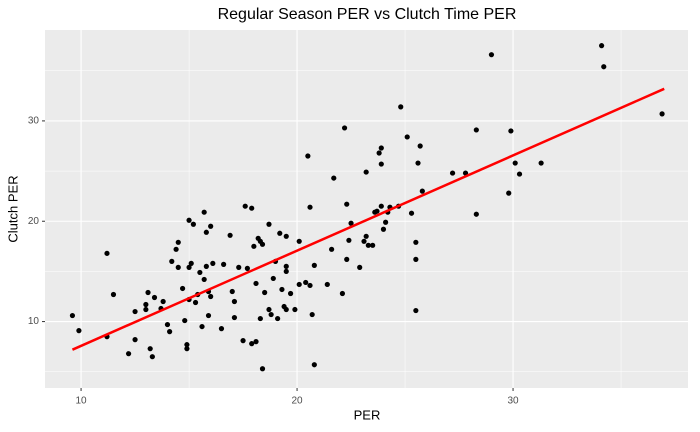  Describe the element at coordinates (82, 401) in the screenshot. I see `x-tick-label: 10` at that location.